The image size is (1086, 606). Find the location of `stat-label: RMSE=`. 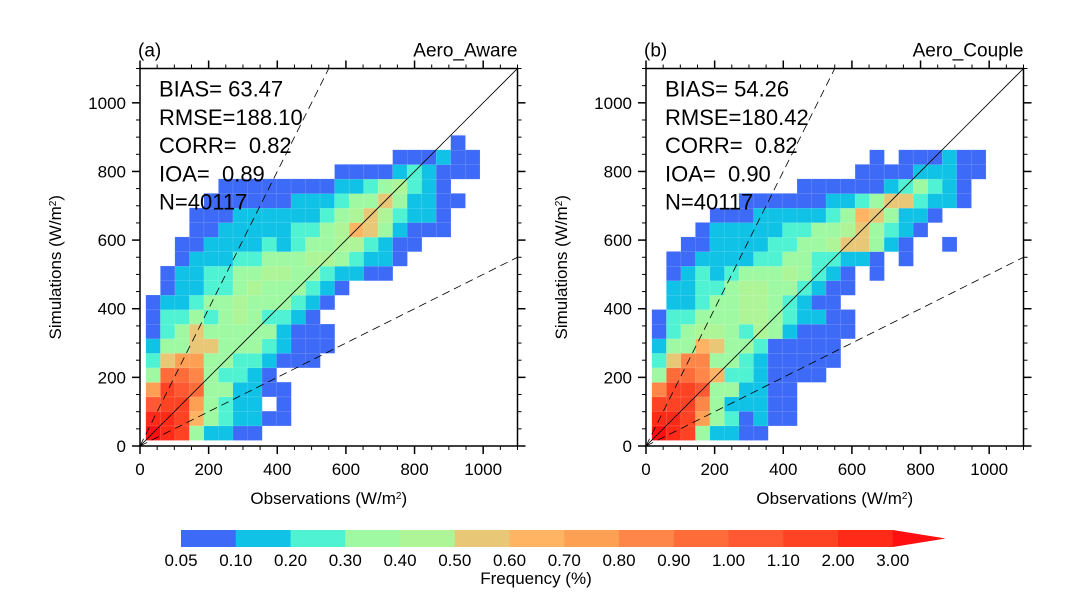

stat-label: RMSE= is located at coordinates (197, 117).